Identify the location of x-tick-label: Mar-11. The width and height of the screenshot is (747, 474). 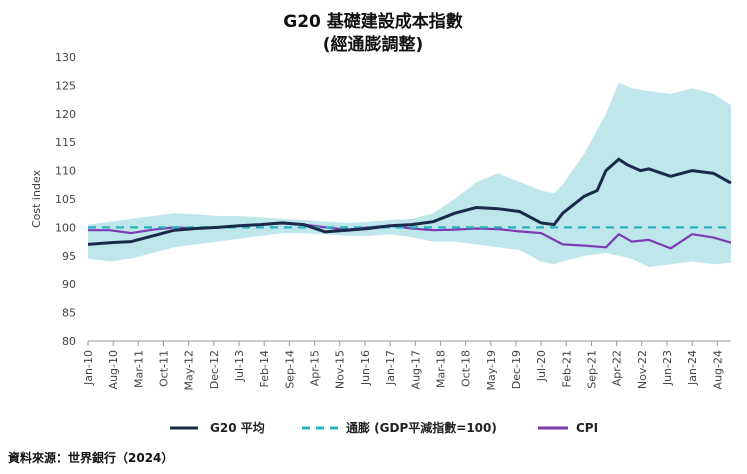
(138, 369).